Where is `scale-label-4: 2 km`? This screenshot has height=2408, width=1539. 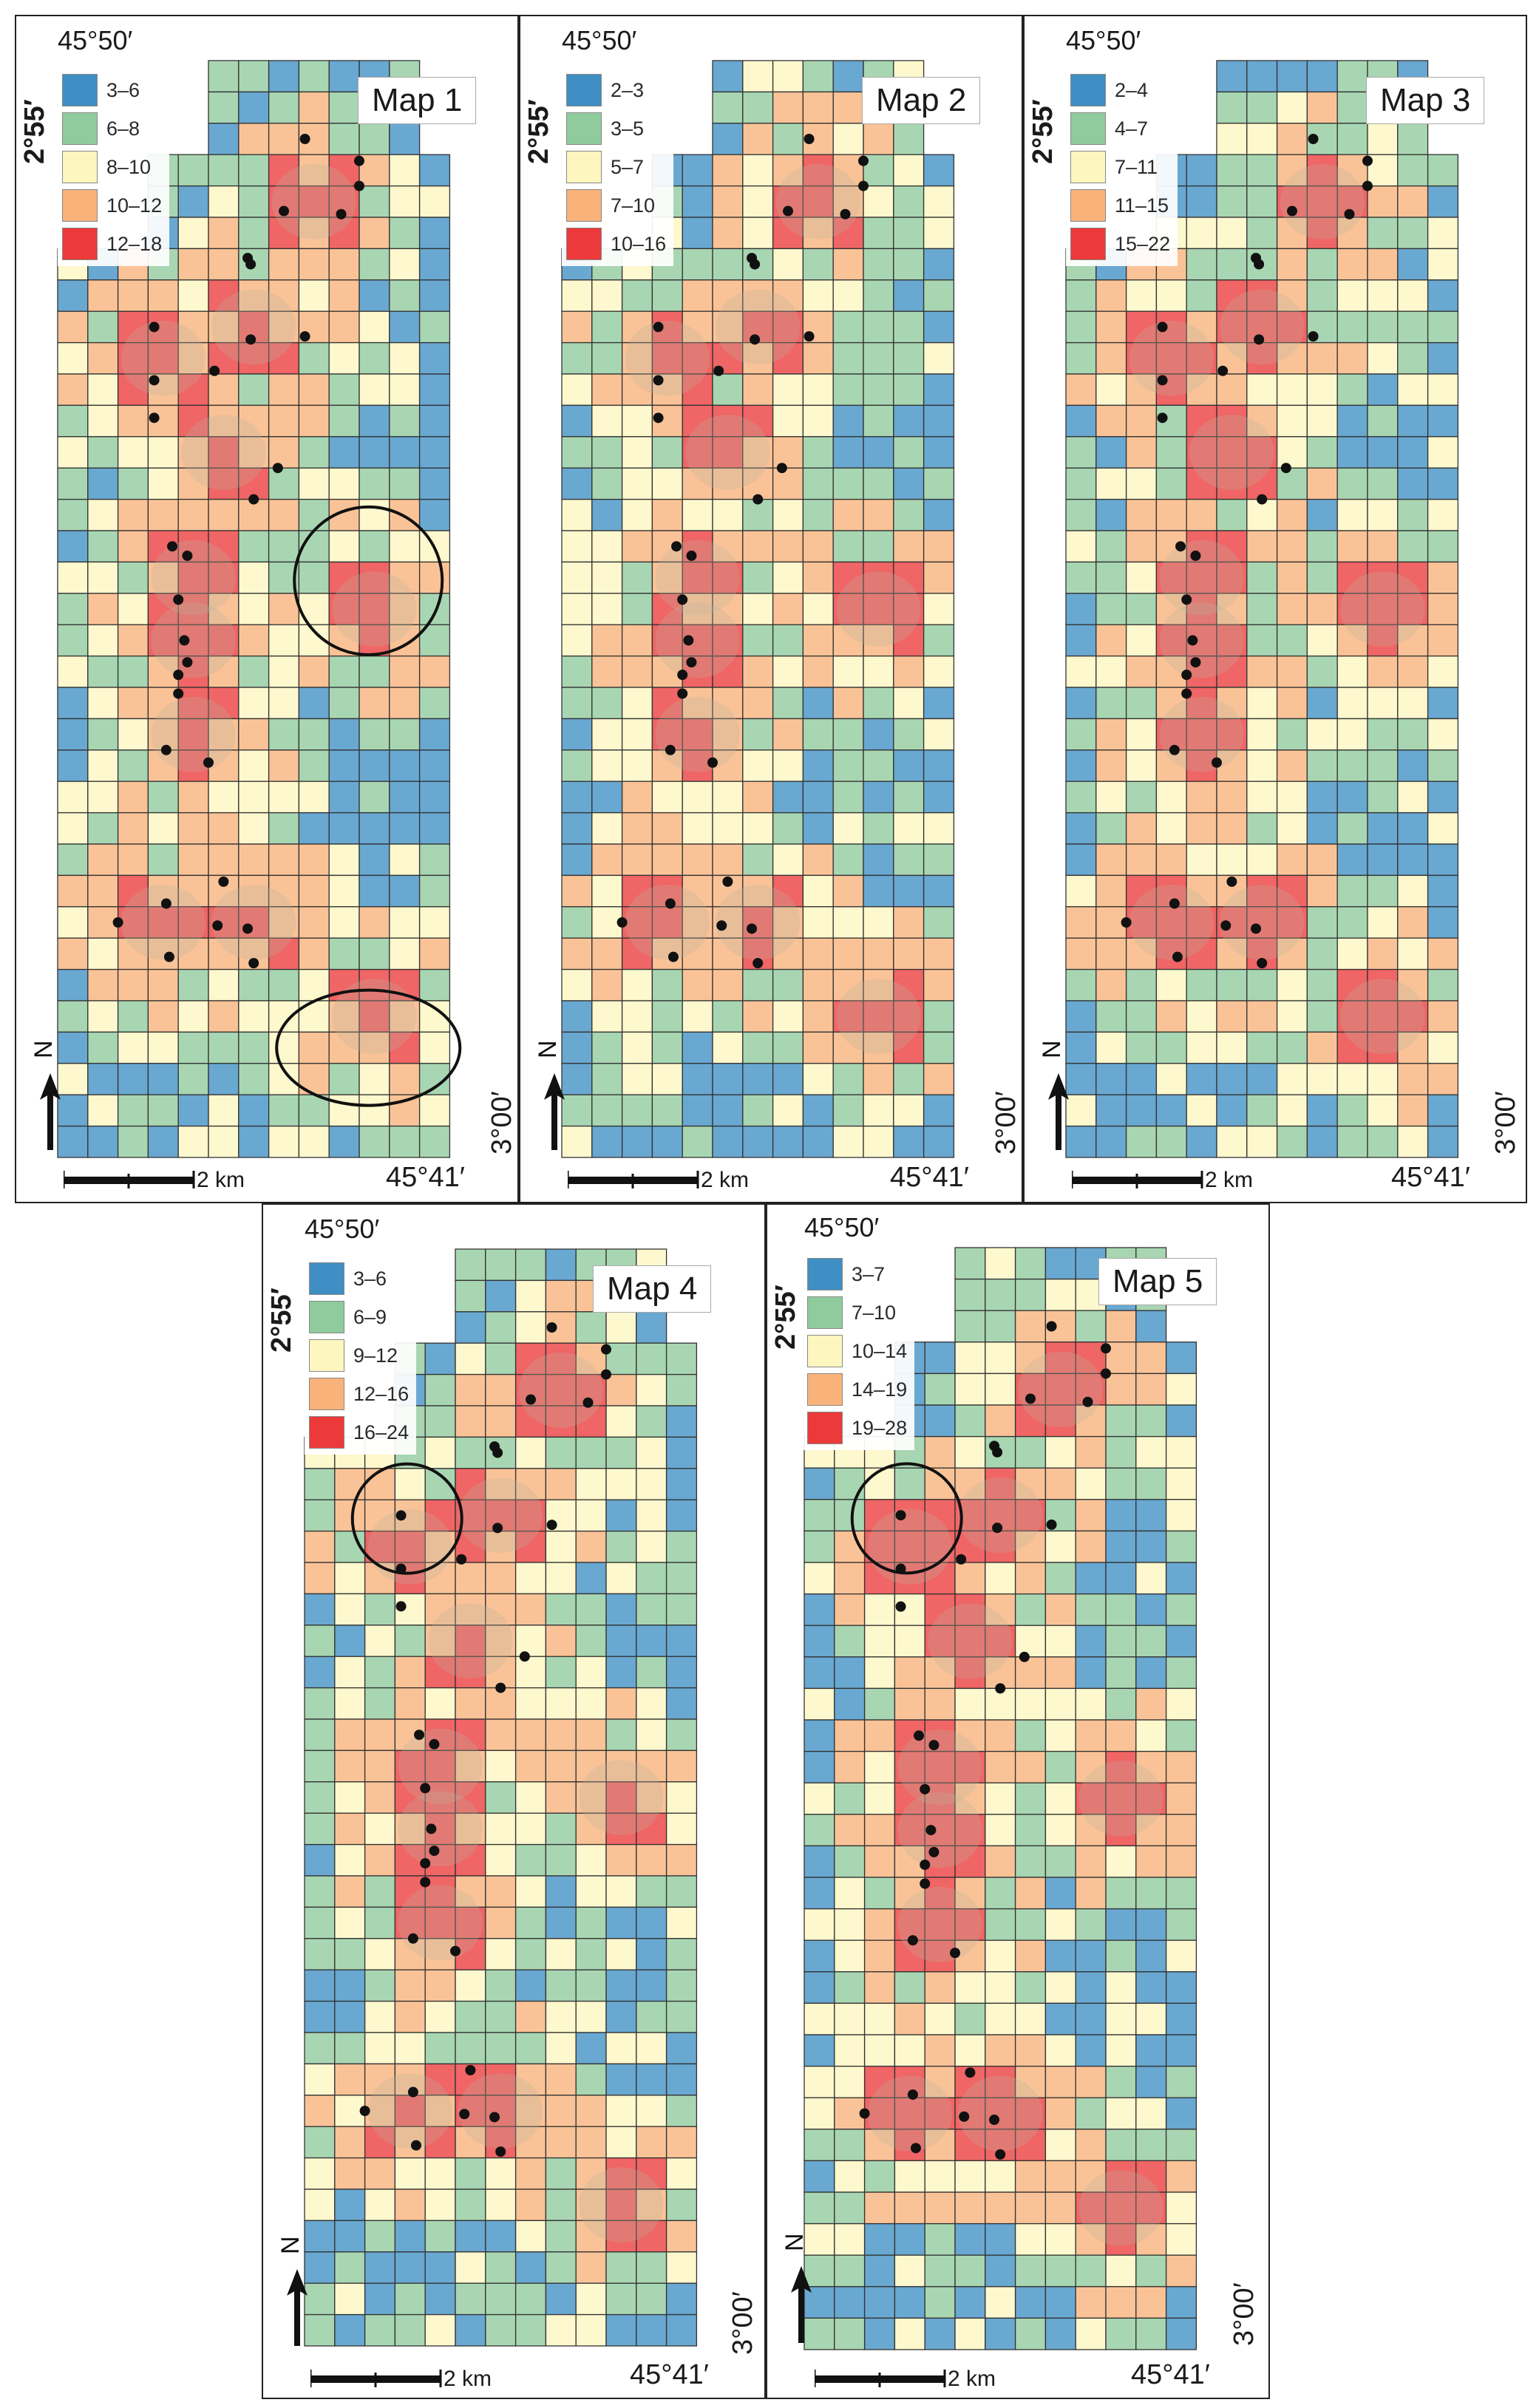 scale-label-4: 2 km is located at coordinates (468, 2379).